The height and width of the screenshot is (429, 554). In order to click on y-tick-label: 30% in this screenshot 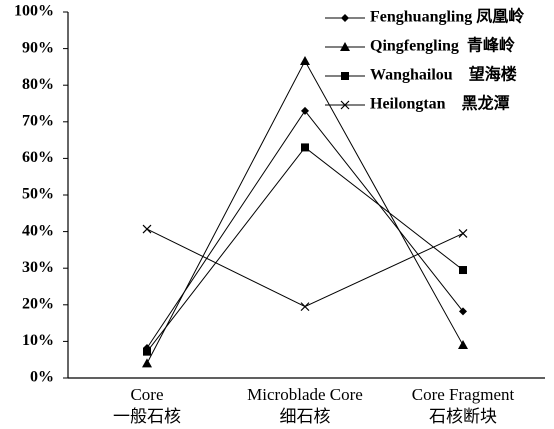, I will do `click(38, 267)`.